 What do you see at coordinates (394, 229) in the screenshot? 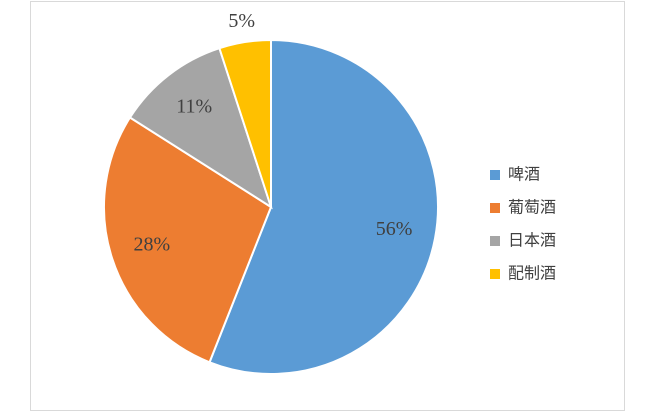
I see `data-label: 56%` at bounding box center [394, 229].